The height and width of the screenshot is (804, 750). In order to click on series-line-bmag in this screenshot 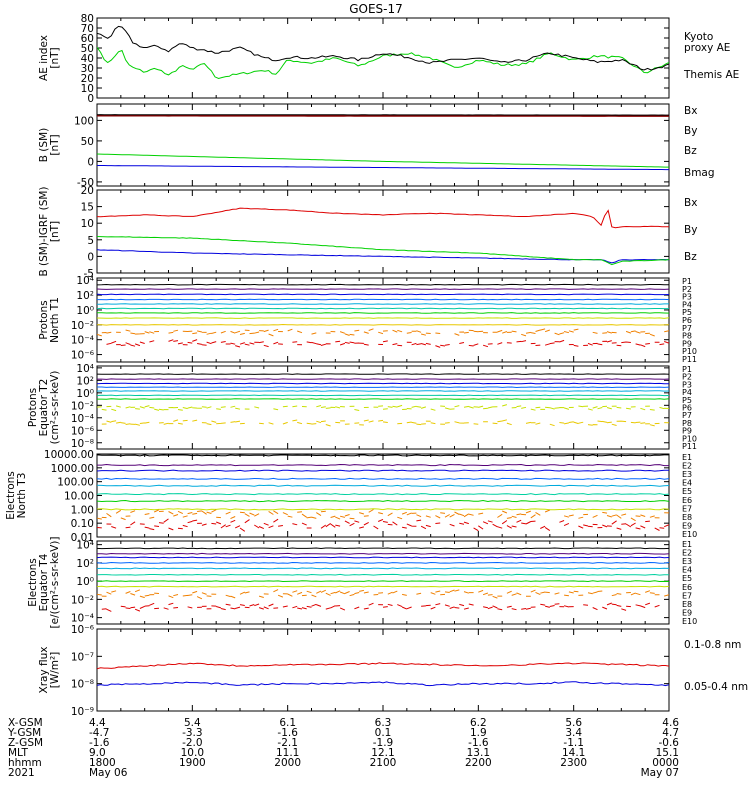, I will do `click(383, 115)`.